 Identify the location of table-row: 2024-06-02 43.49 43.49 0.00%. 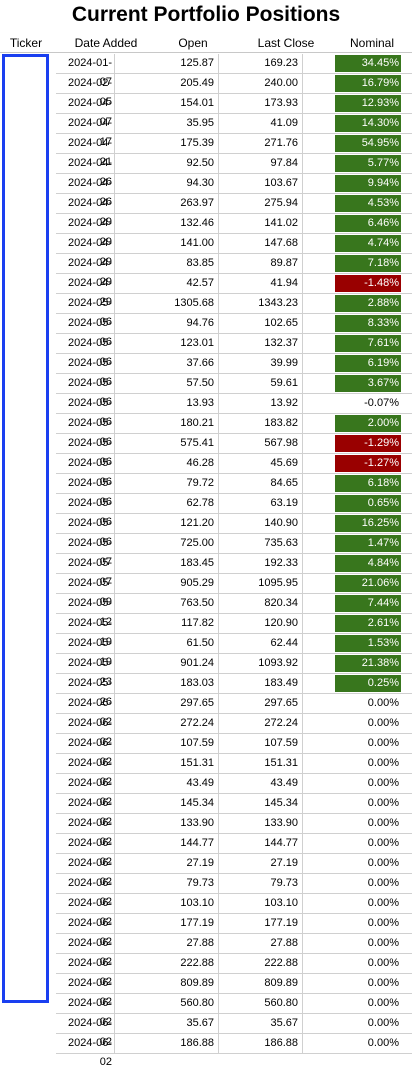
(234, 791).